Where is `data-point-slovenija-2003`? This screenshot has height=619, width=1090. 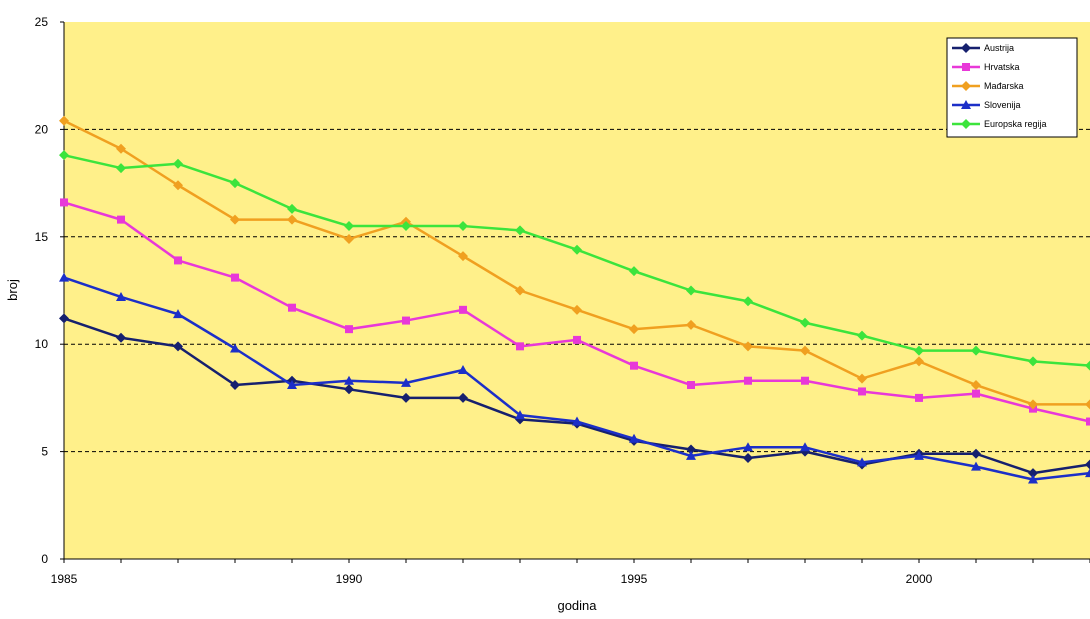 data-point-slovenija-2003 is located at coordinates (1087, 473).